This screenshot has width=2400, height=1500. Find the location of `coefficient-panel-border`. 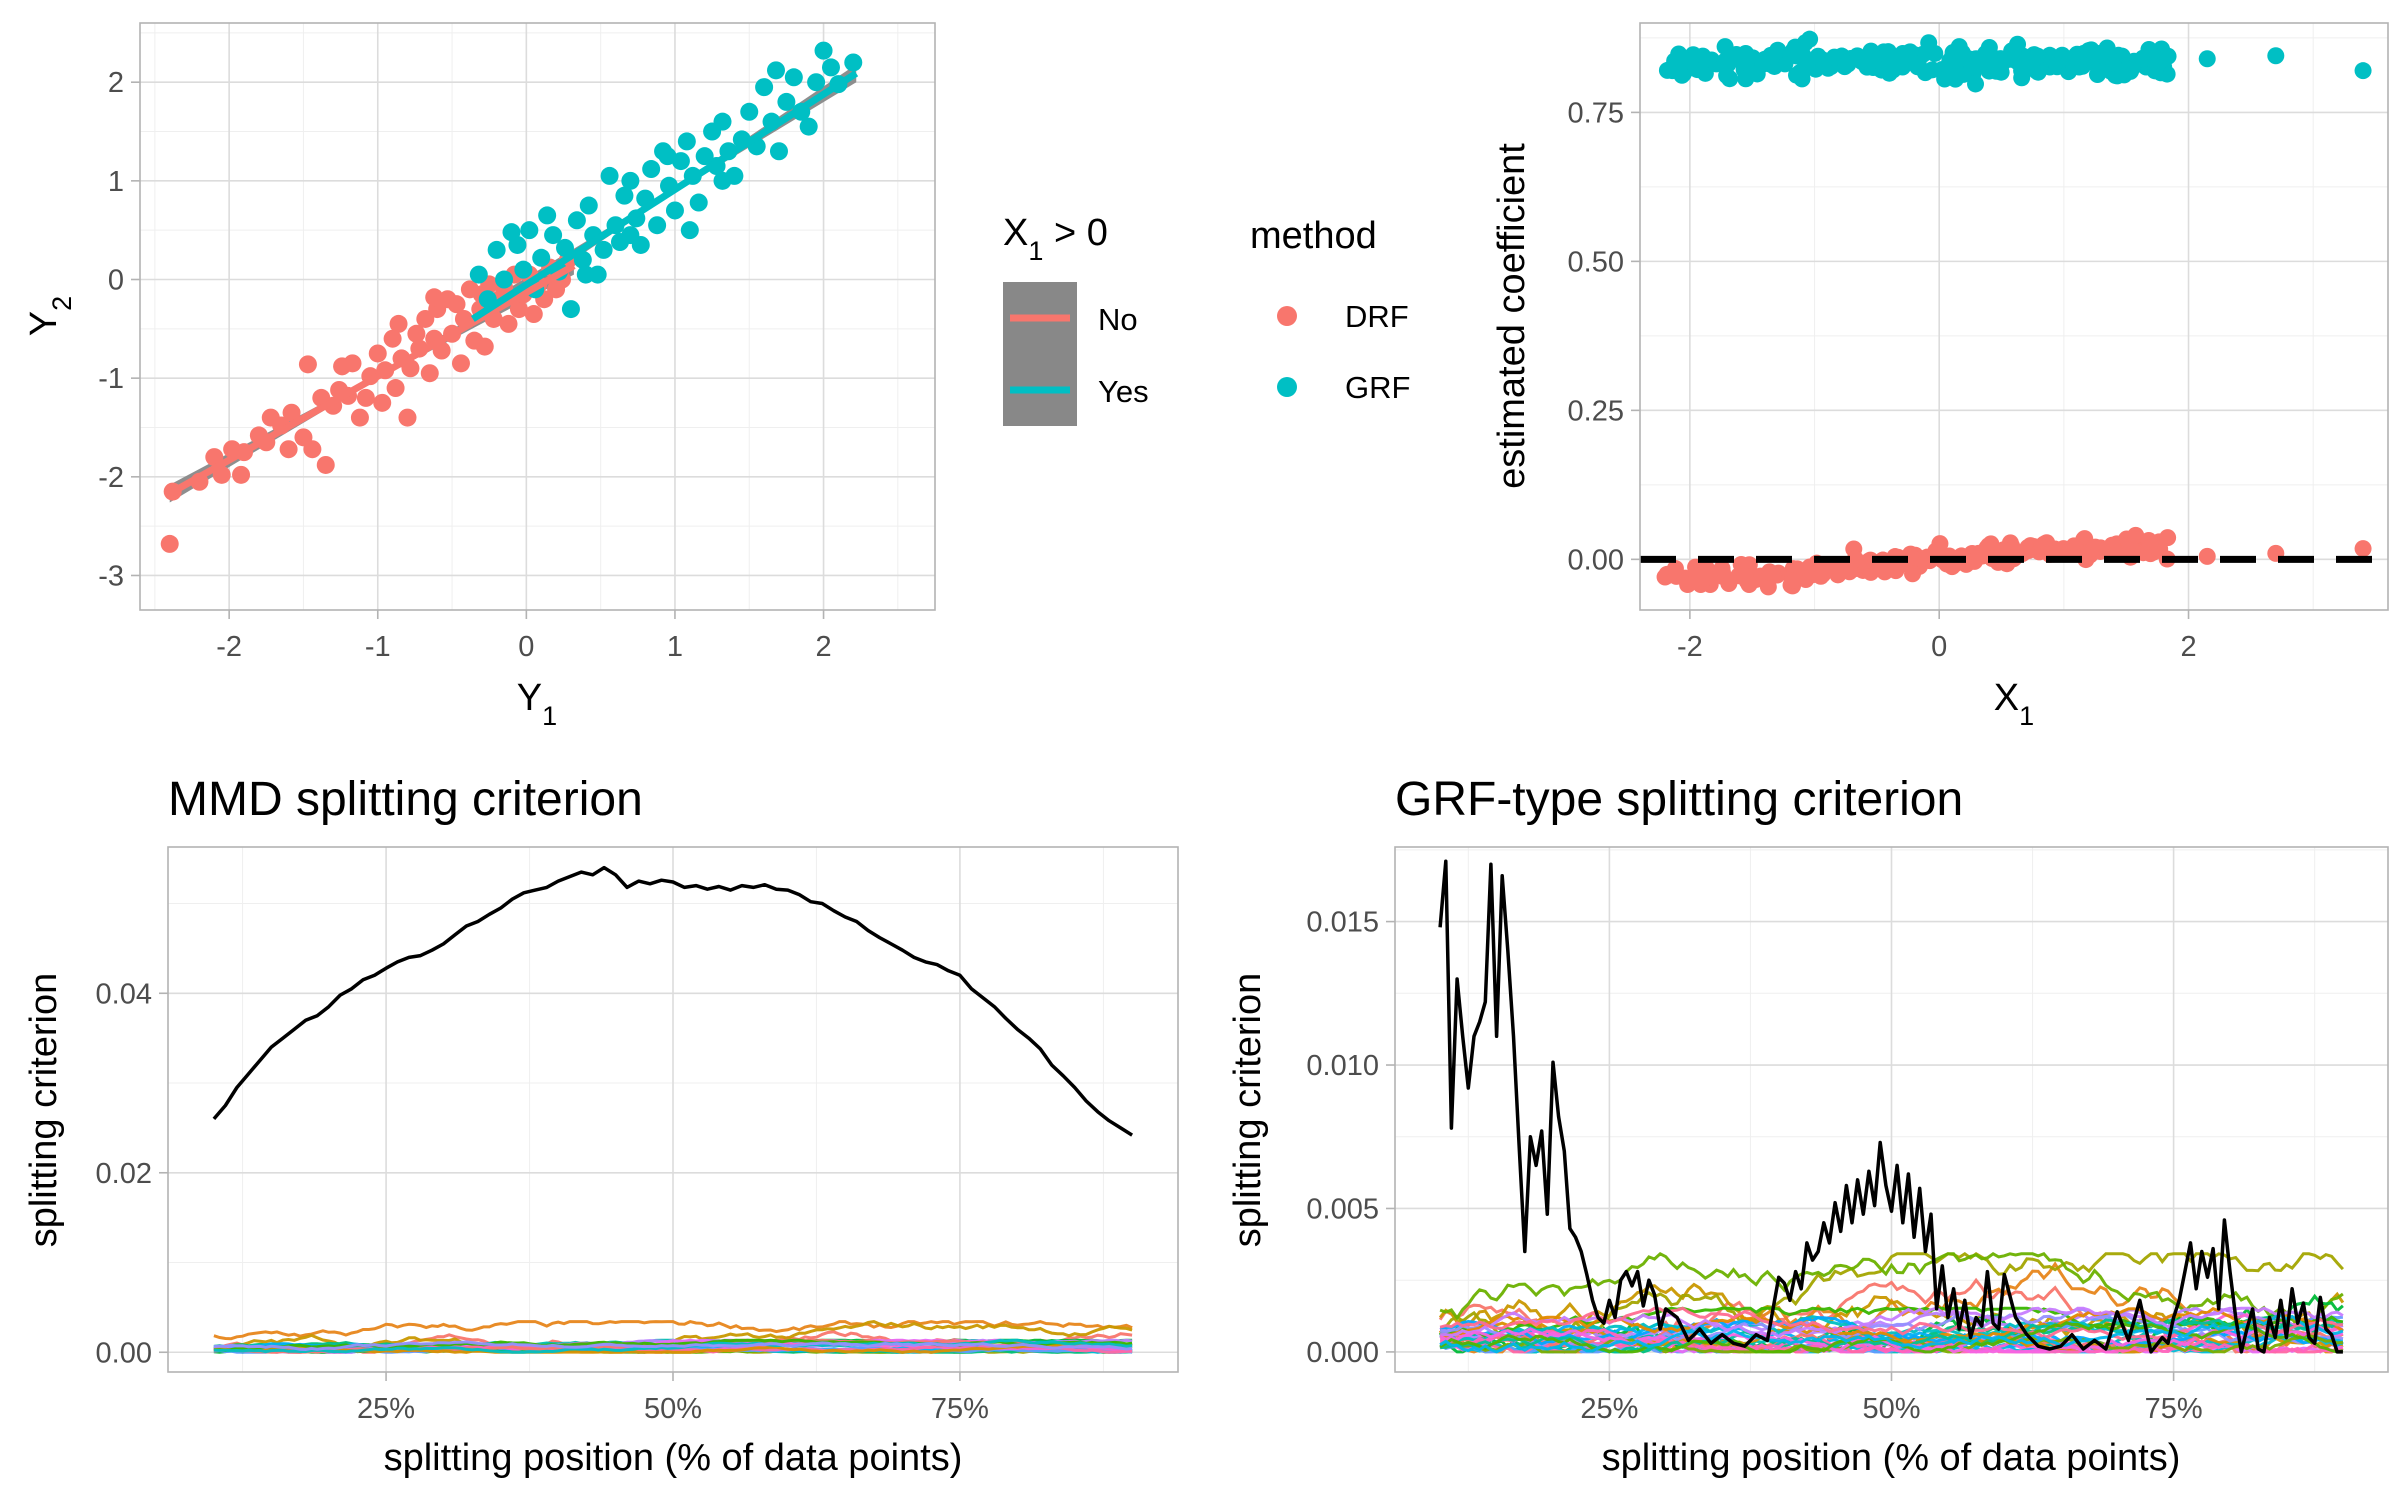

coefficient-panel-border is located at coordinates (2014, 316).